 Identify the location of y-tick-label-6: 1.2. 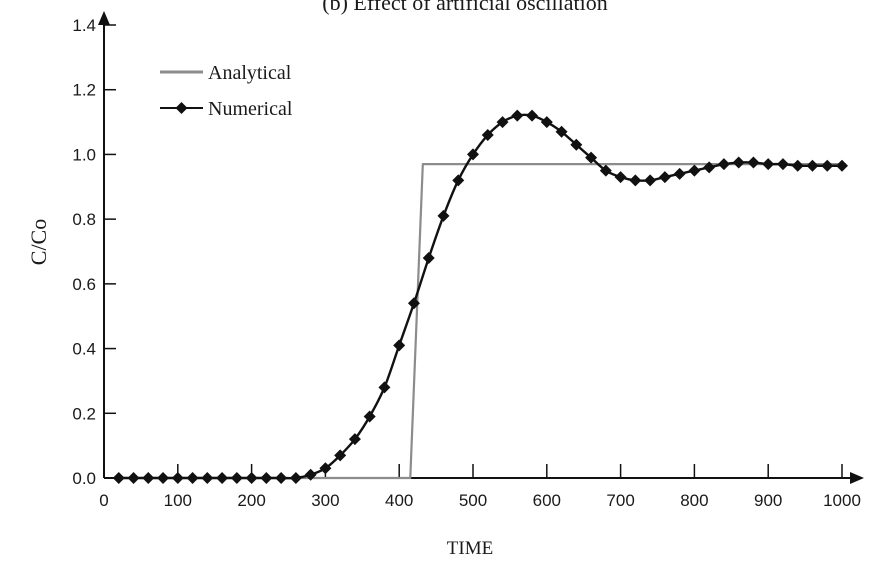
(84, 90).